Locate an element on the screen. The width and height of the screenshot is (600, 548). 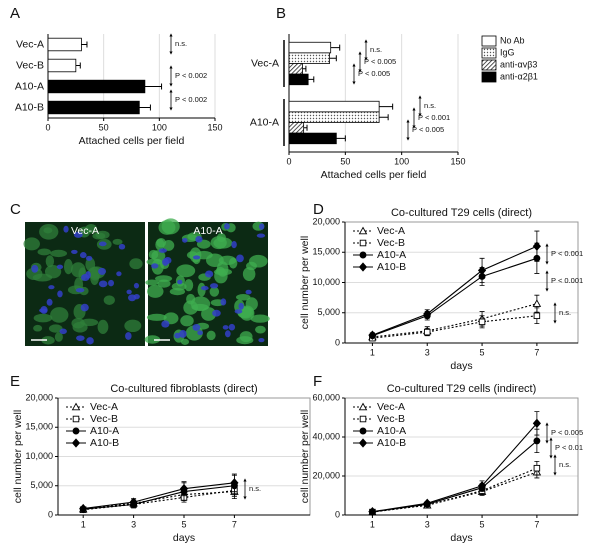
panel-letter: B is located at coordinates (281, 13).